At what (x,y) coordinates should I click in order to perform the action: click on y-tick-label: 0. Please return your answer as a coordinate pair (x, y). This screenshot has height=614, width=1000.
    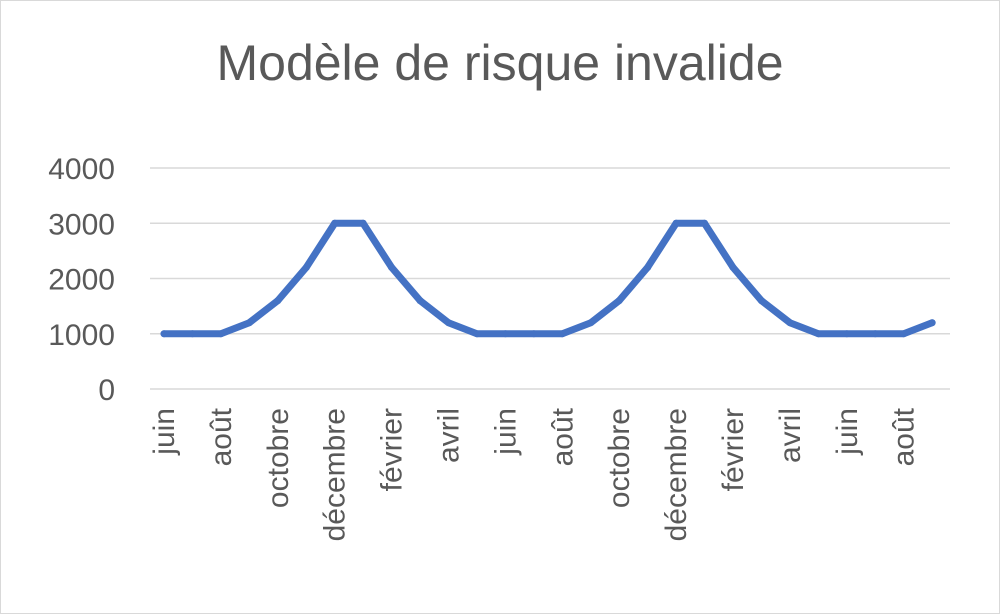
    Looking at the image, I should click on (106, 390).